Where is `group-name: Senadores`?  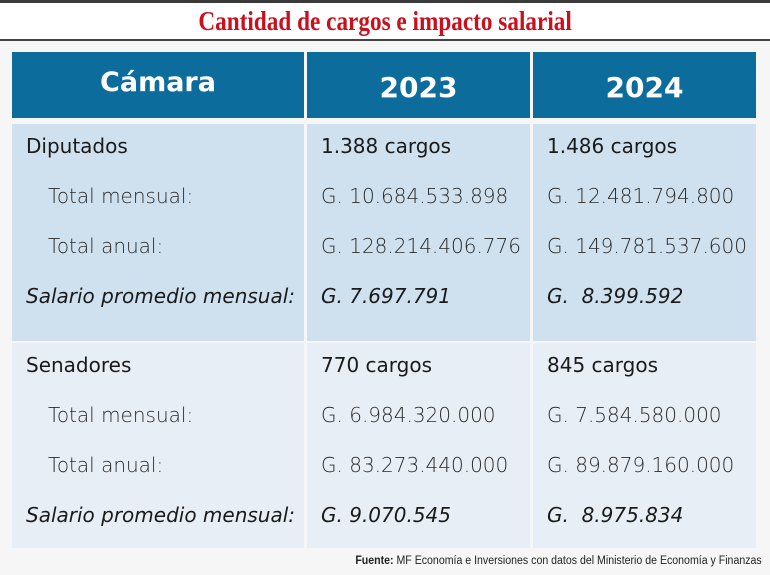
group-name: Senadores is located at coordinates (79, 365).